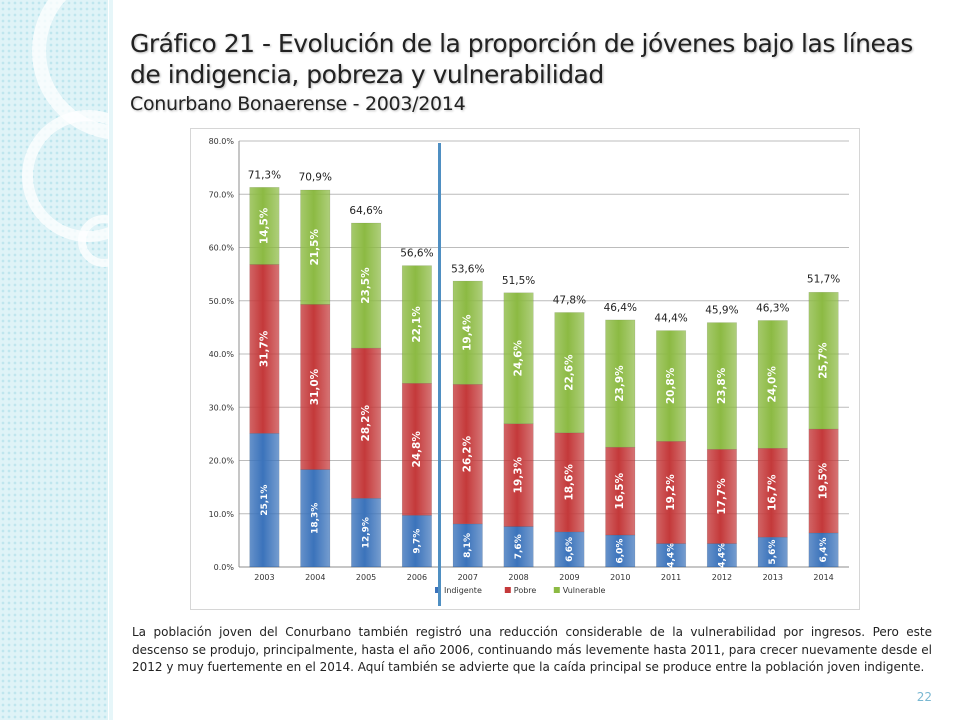 The height and width of the screenshot is (720, 960). Describe the element at coordinates (569, 300) in the screenshot. I see `total-label: 47,8%` at that location.